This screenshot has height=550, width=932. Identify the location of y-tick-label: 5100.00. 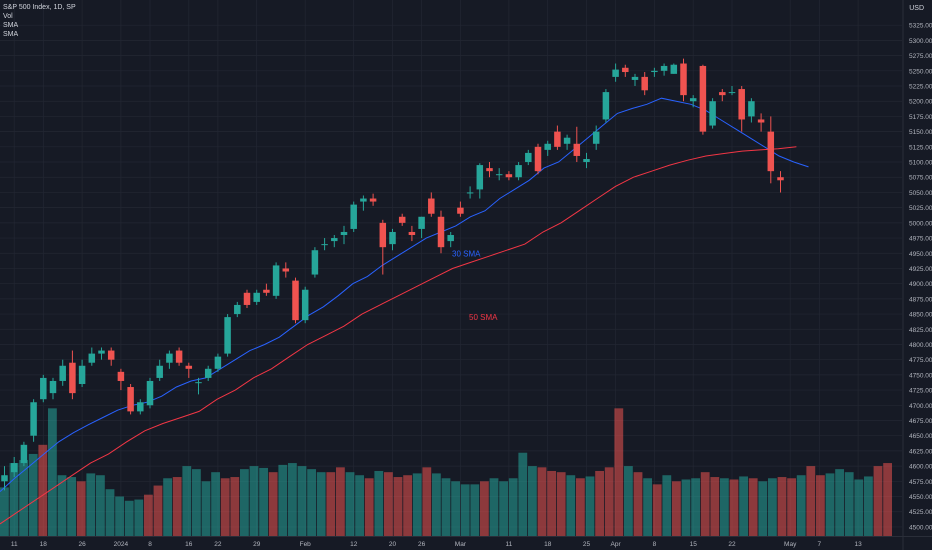
(920, 163).